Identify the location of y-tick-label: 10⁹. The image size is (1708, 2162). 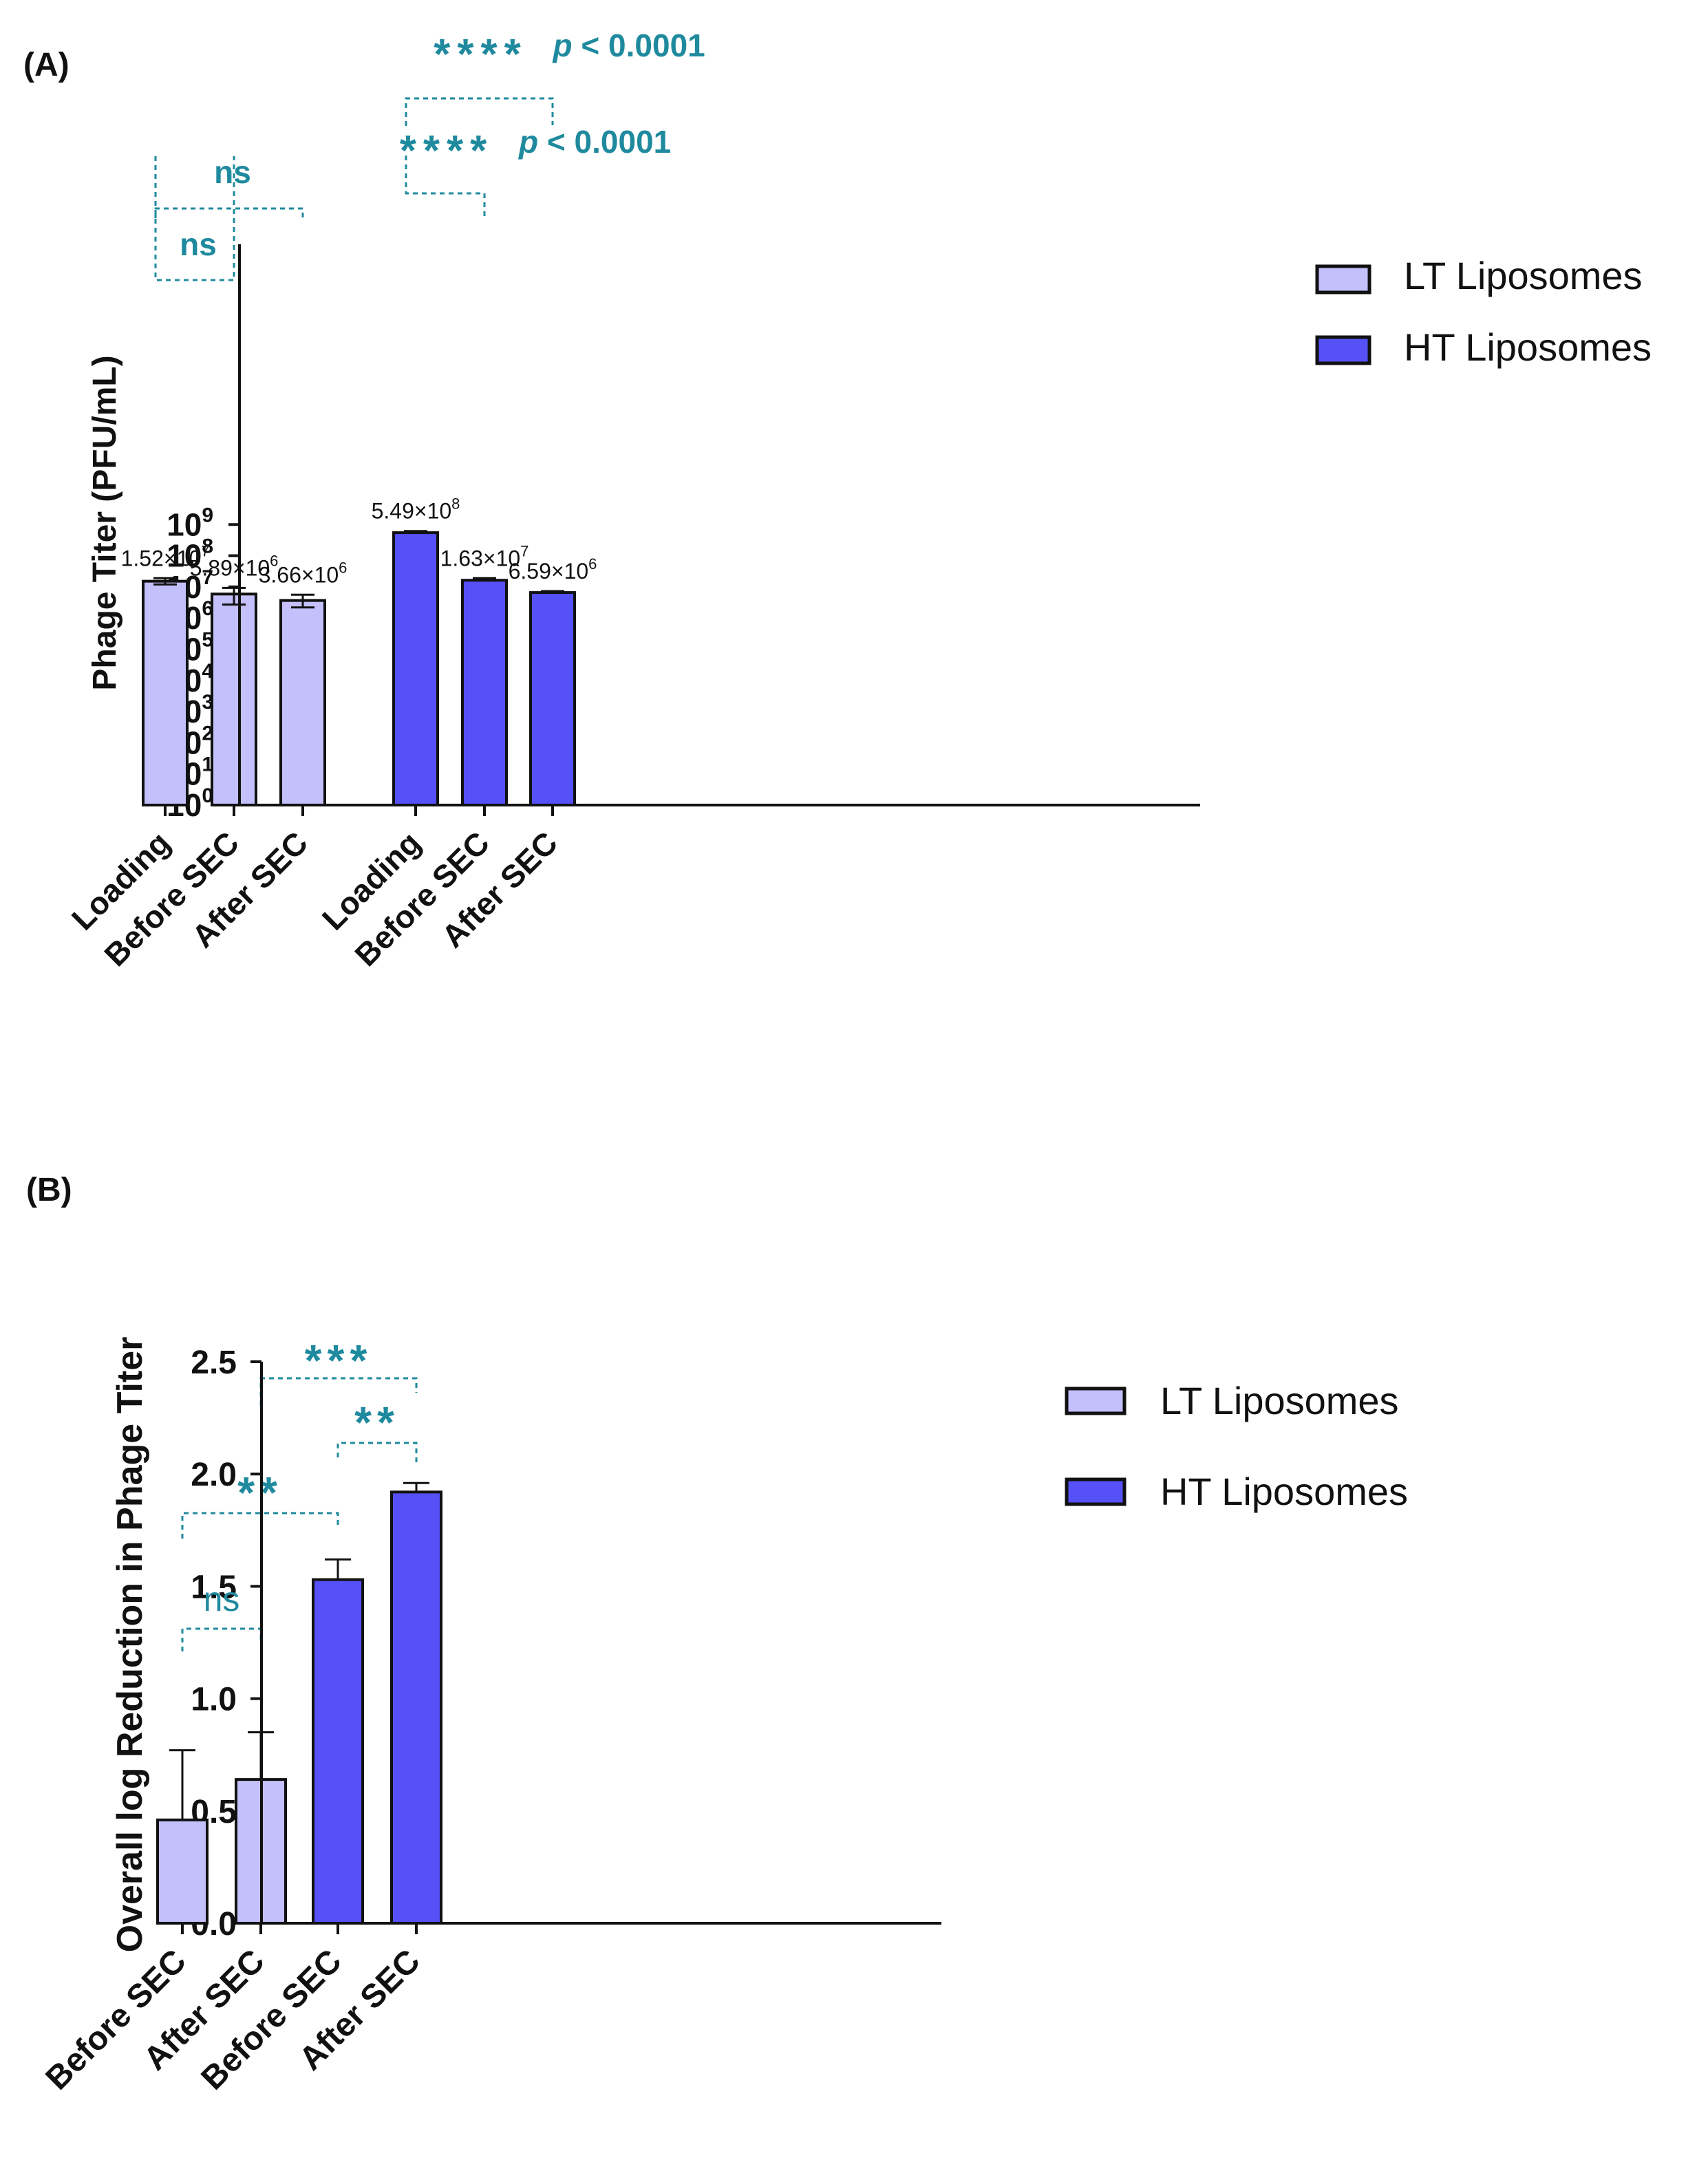
(190, 523).